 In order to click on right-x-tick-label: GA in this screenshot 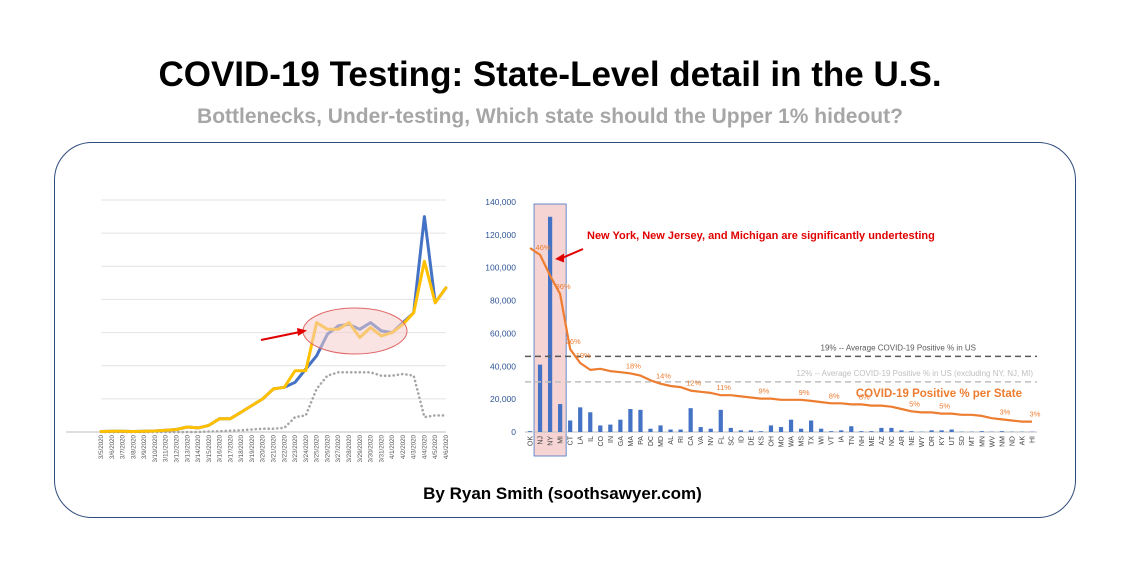, I will do `click(621, 441)`.